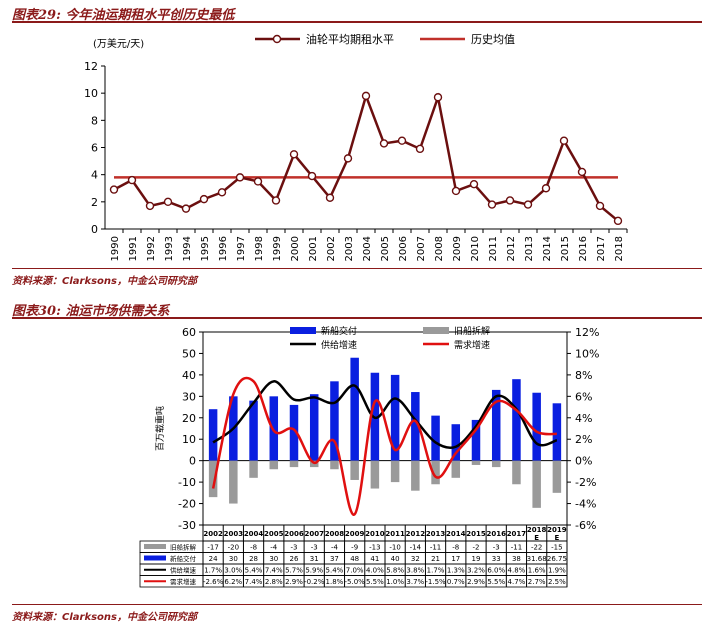 The image size is (713, 644). I want to click on table-cell: 3.2%, so click(476, 571).